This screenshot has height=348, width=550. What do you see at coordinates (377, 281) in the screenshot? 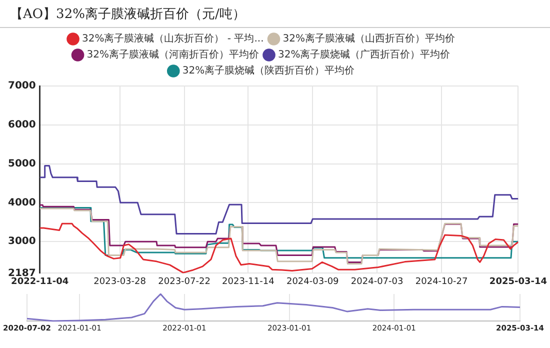
I see `x-tick-label: 2024-07-03` at bounding box center [377, 281].